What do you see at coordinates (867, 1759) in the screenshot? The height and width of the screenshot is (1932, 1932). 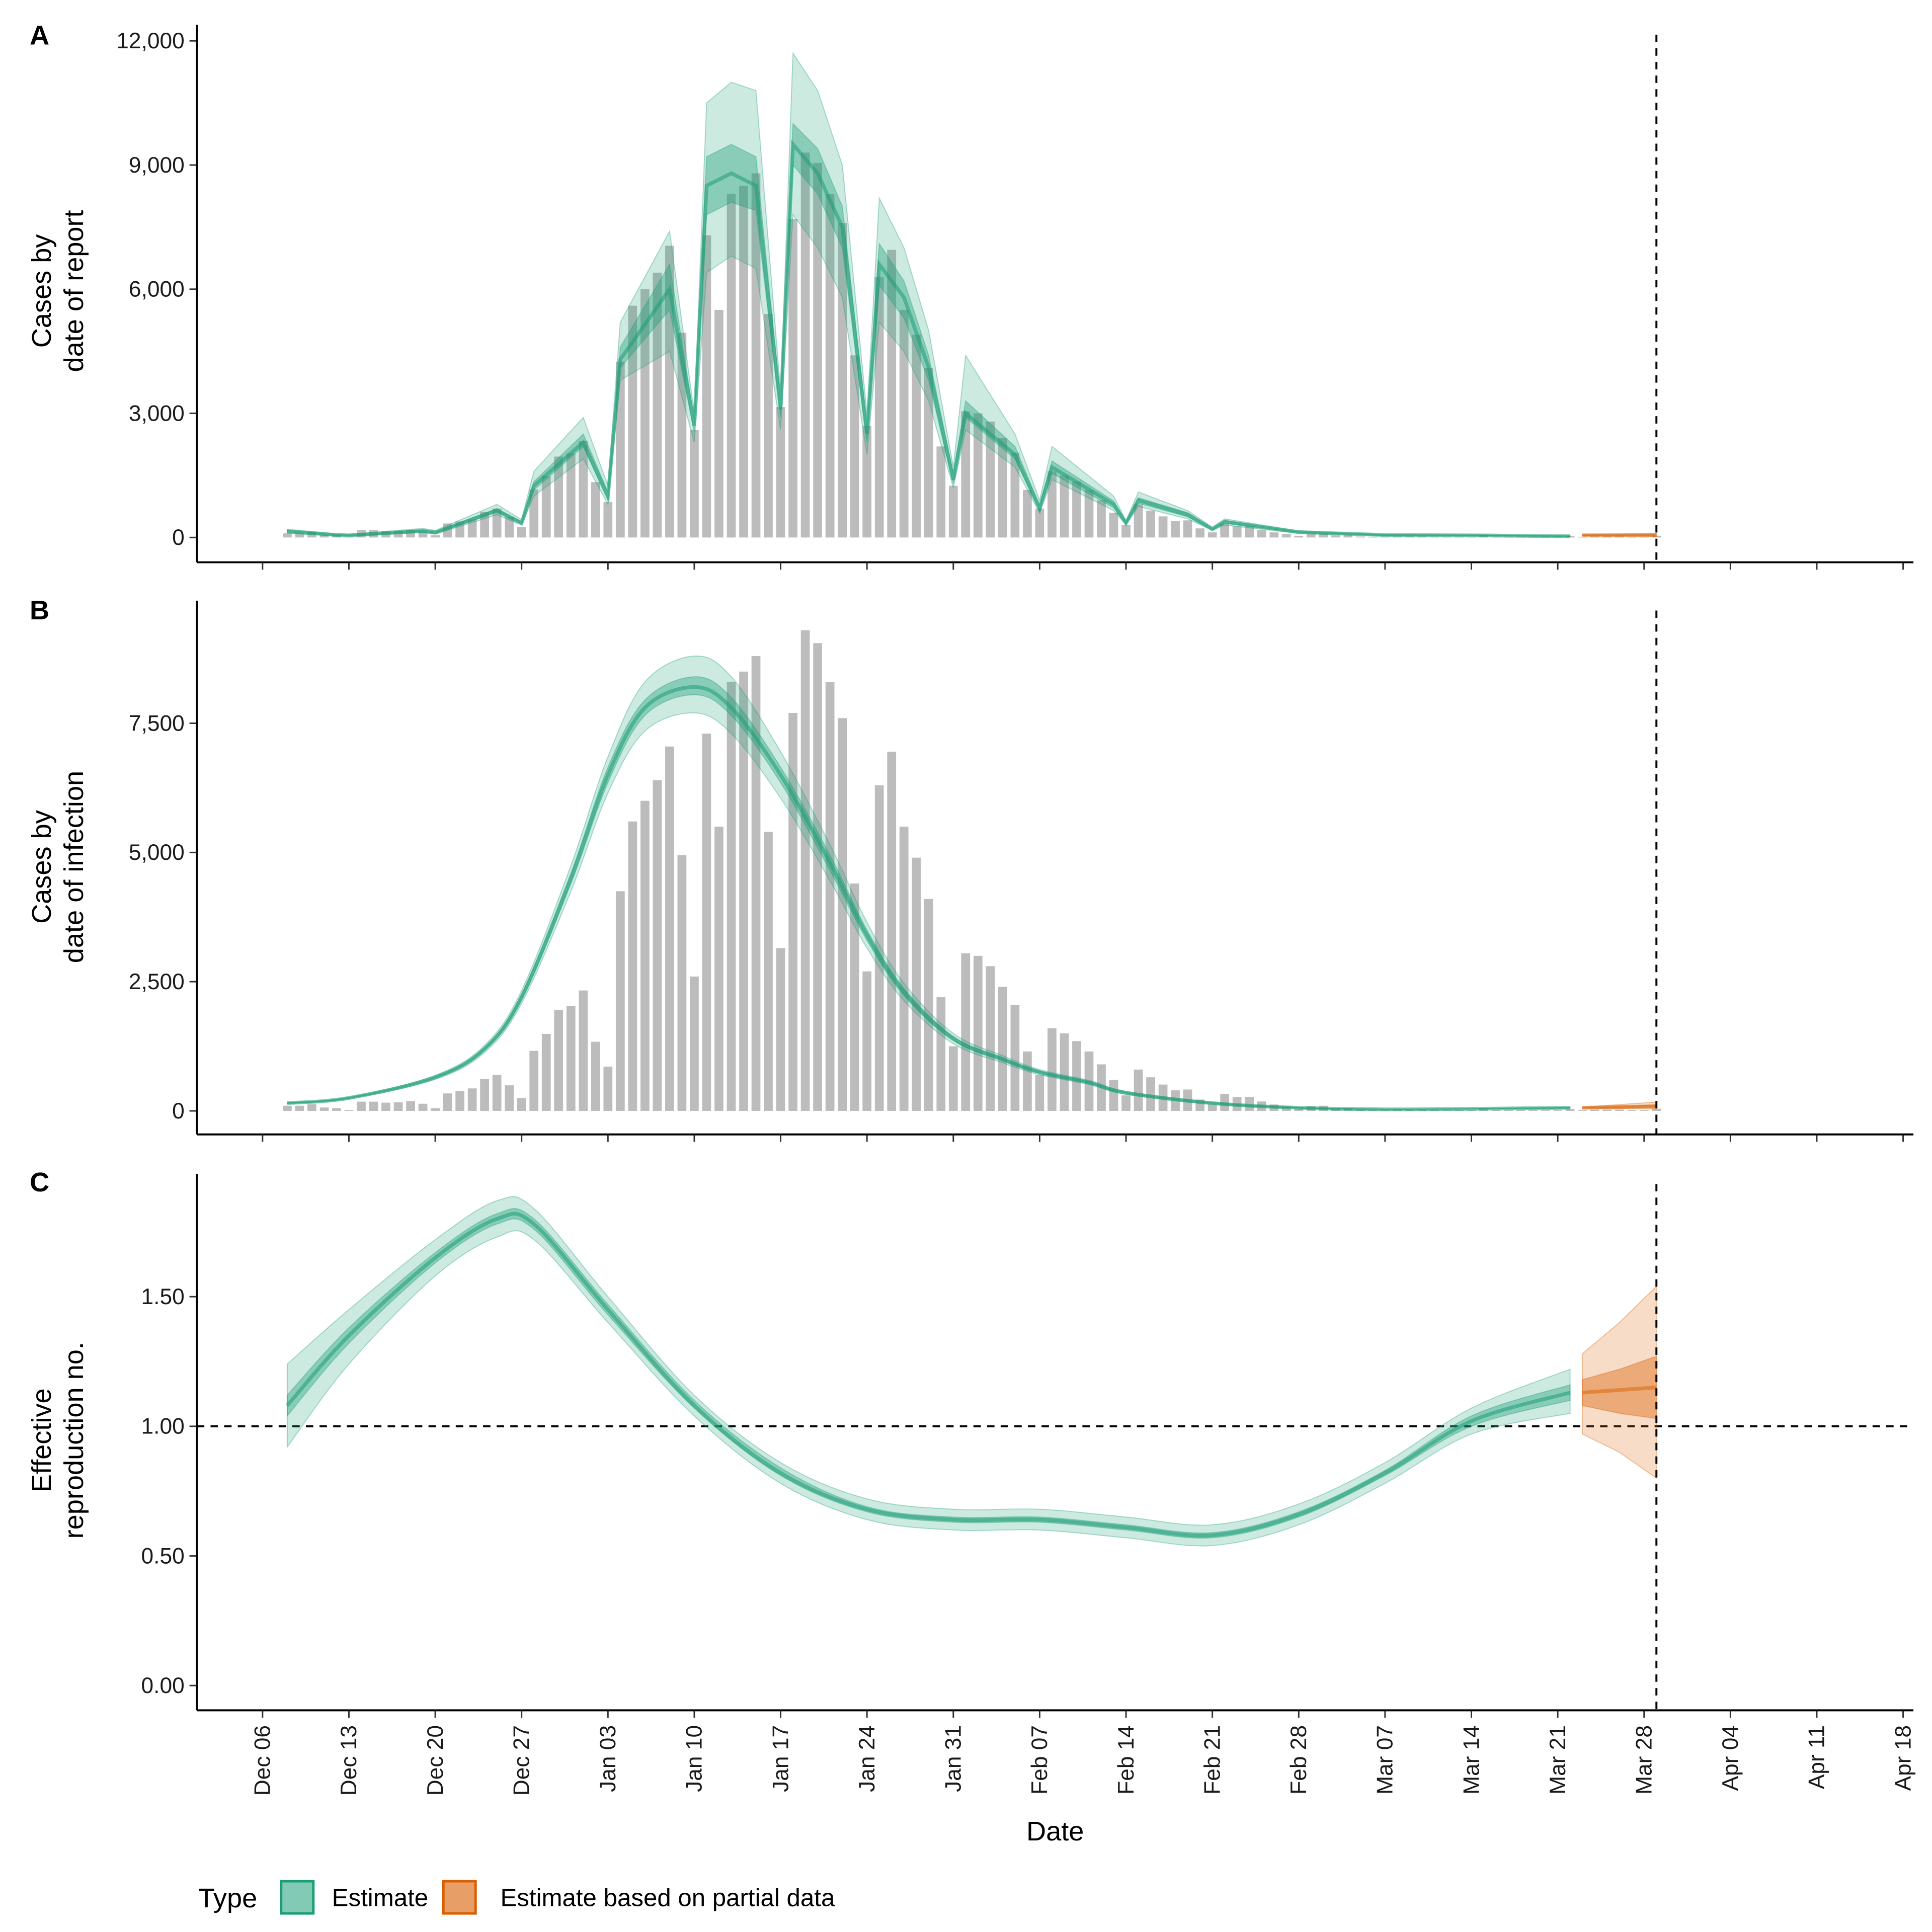 I see `x-tick-label: Jan 24` at bounding box center [867, 1759].